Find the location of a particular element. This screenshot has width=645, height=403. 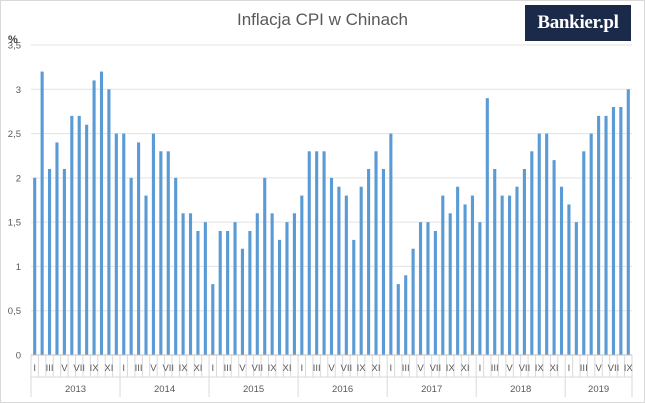

y-tick-label: 0,5 is located at coordinates (14, 311).